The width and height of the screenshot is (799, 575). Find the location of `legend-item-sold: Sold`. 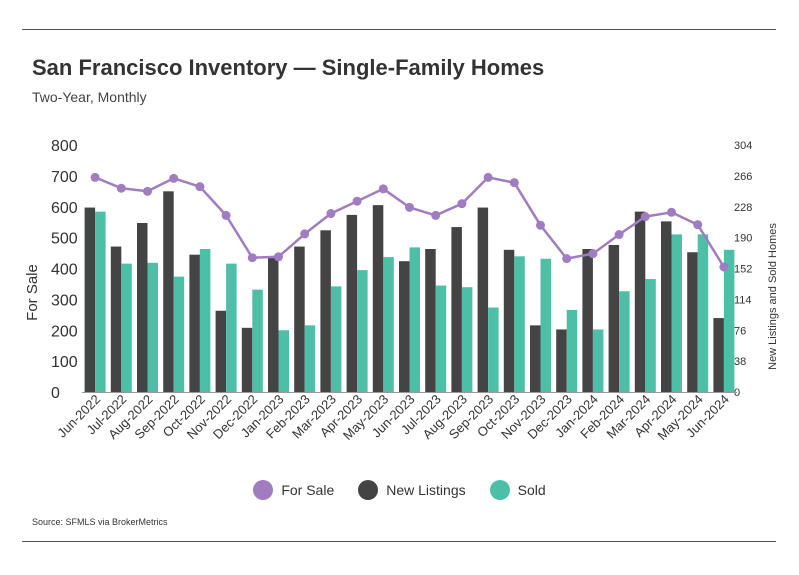

legend-item-sold: Sold is located at coordinates (517, 490).